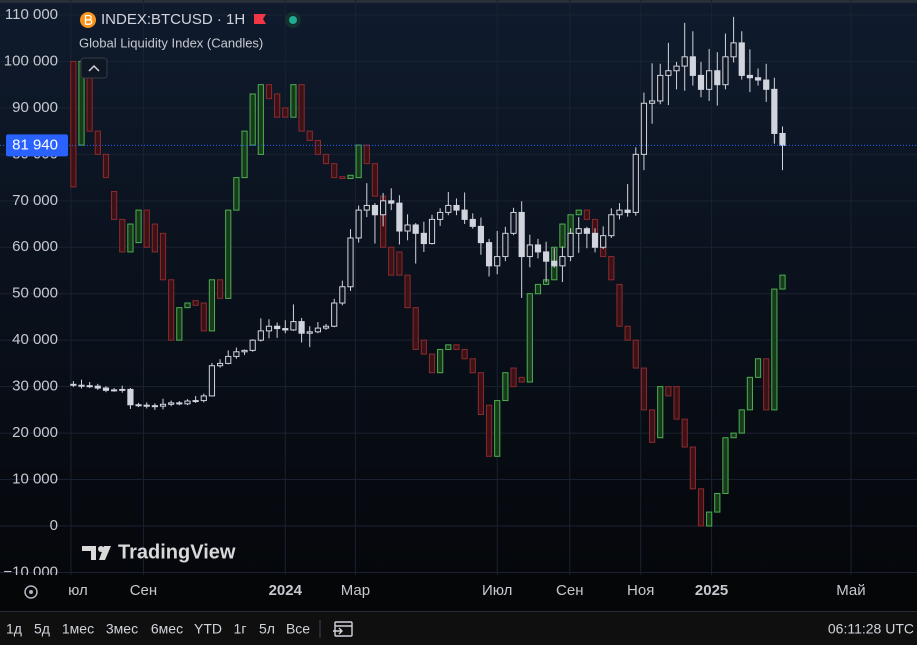  I want to click on y-tick-label: 60 000, so click(35, 246).